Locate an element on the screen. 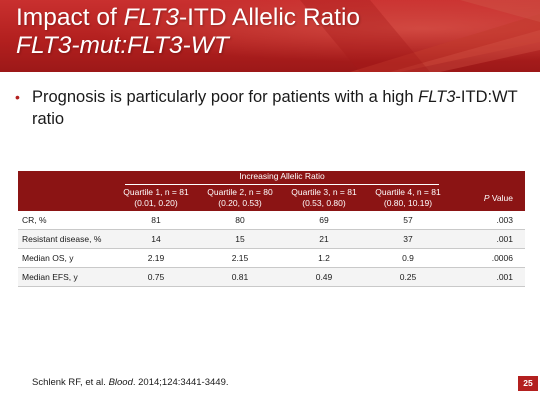  table-cell: 81 is located at coordinates (156, 220).